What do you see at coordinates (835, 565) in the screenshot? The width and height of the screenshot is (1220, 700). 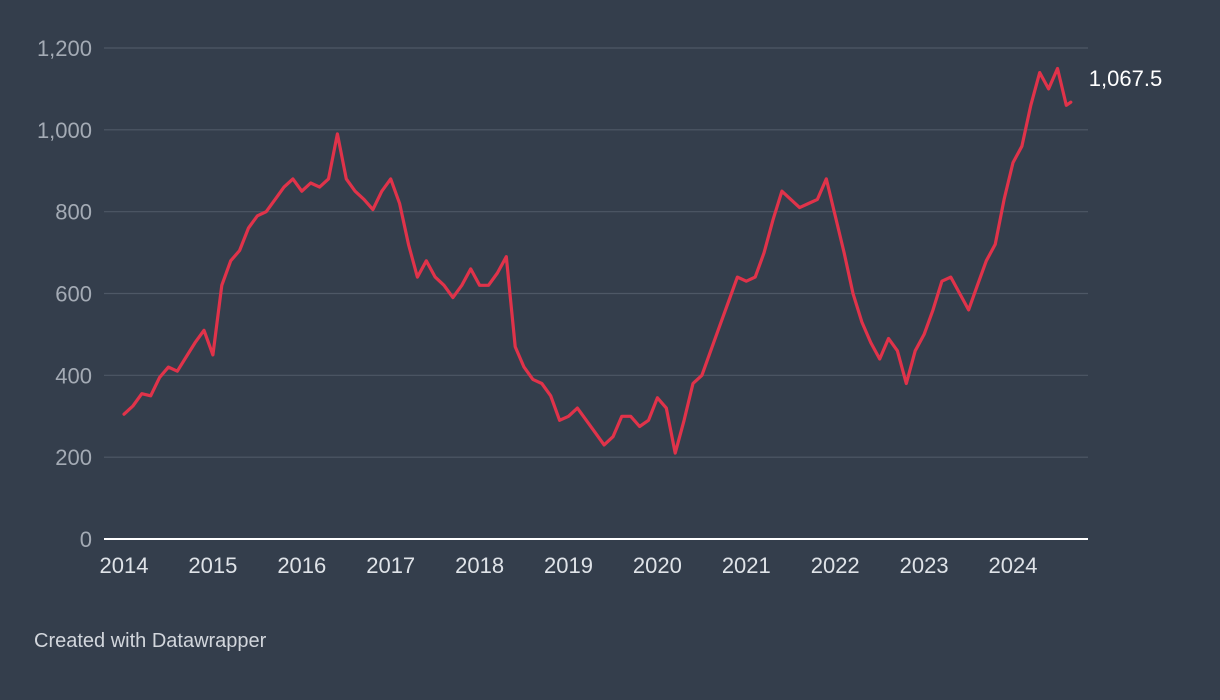 I see `x-tick-label: 2022` at bounding box center [835, 565].